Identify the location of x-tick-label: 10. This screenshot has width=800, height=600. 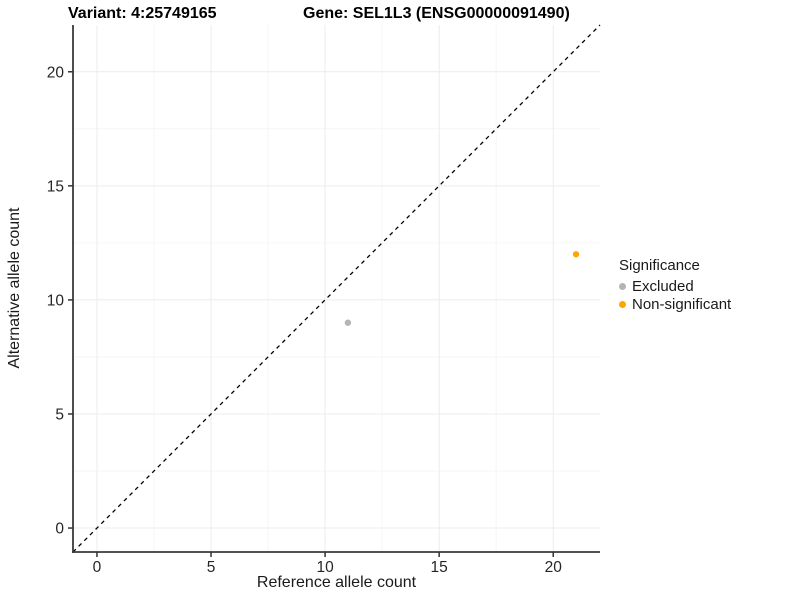
(325, 567).